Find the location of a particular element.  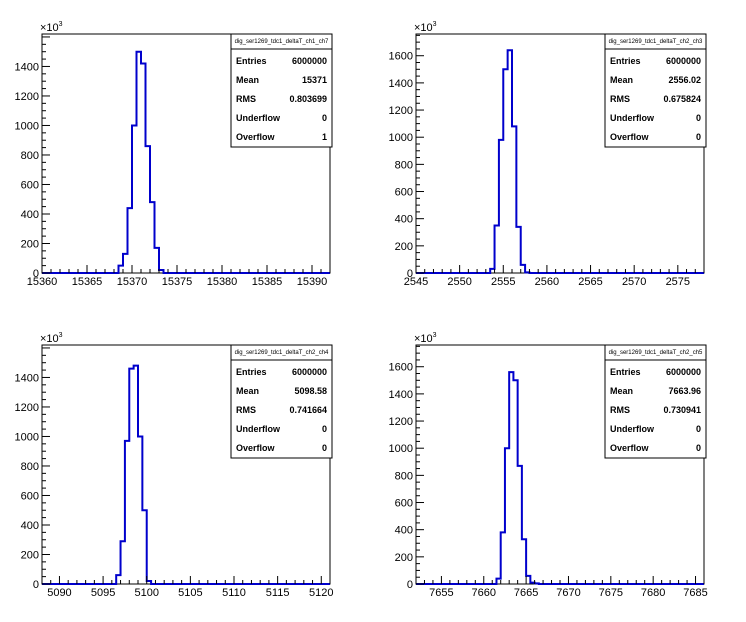

x-tick-label: 7685 is located at coordinates (695, 593).